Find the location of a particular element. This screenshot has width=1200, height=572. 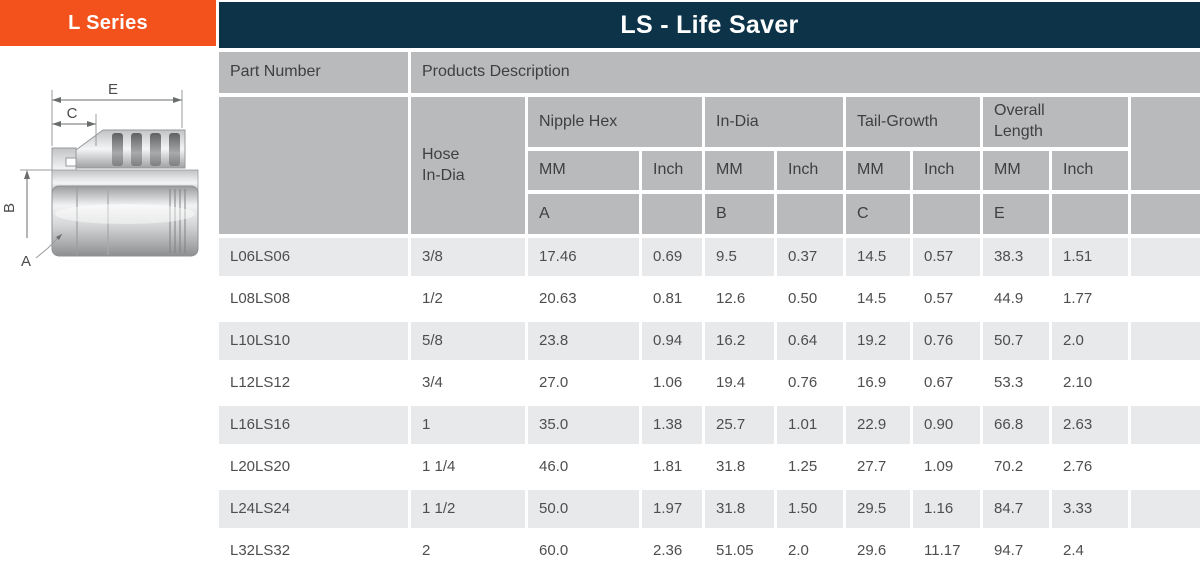

table-cell: 11.17 is located at coordinates (946, 551).